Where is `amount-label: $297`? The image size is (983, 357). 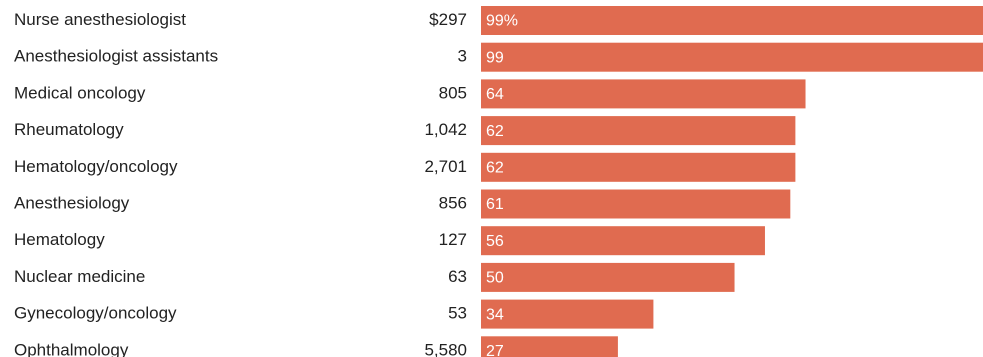 amount-label: $297 is located at coordinates (448, 19).